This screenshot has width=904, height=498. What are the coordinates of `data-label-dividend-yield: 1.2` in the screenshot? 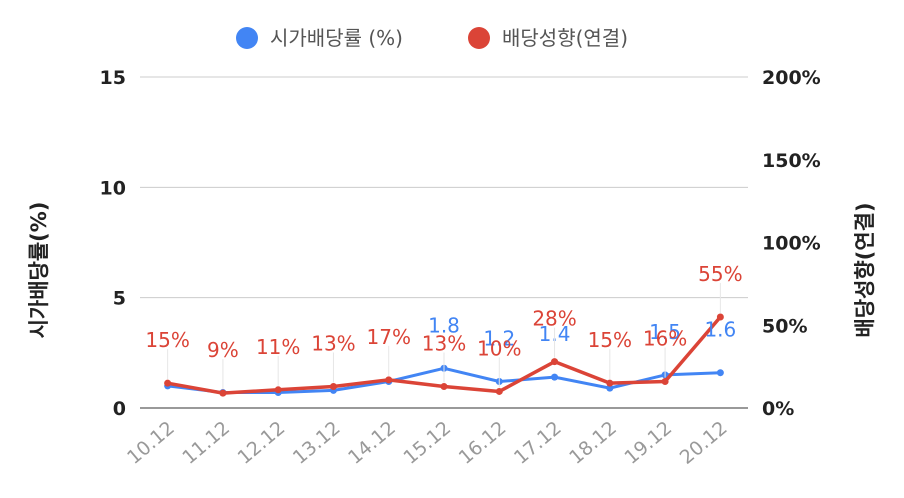 It's located at (499, 339).